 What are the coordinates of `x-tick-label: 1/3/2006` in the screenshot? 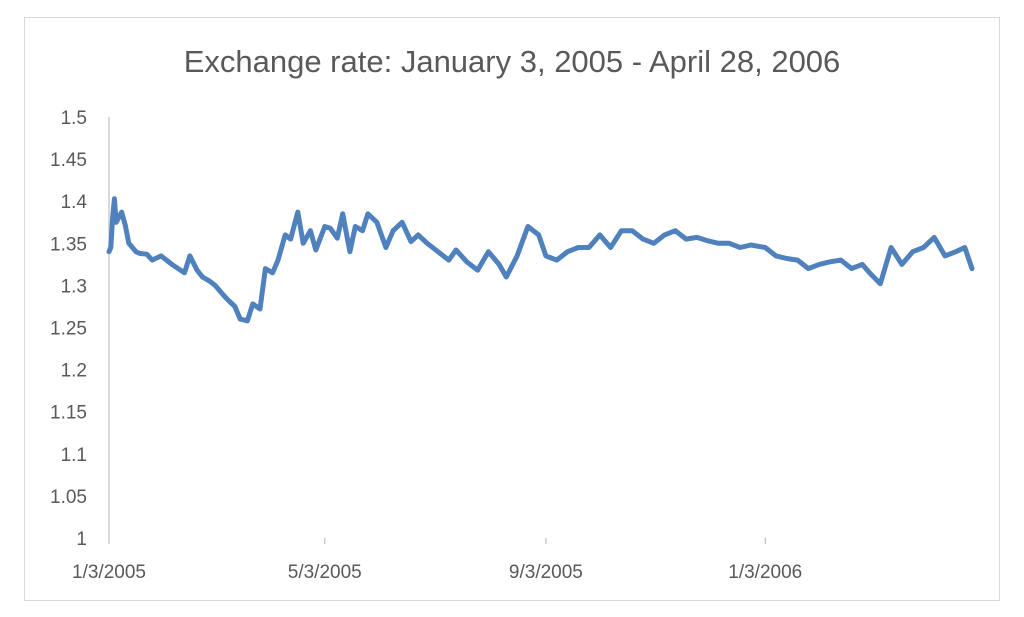 It's located at (765, 572).